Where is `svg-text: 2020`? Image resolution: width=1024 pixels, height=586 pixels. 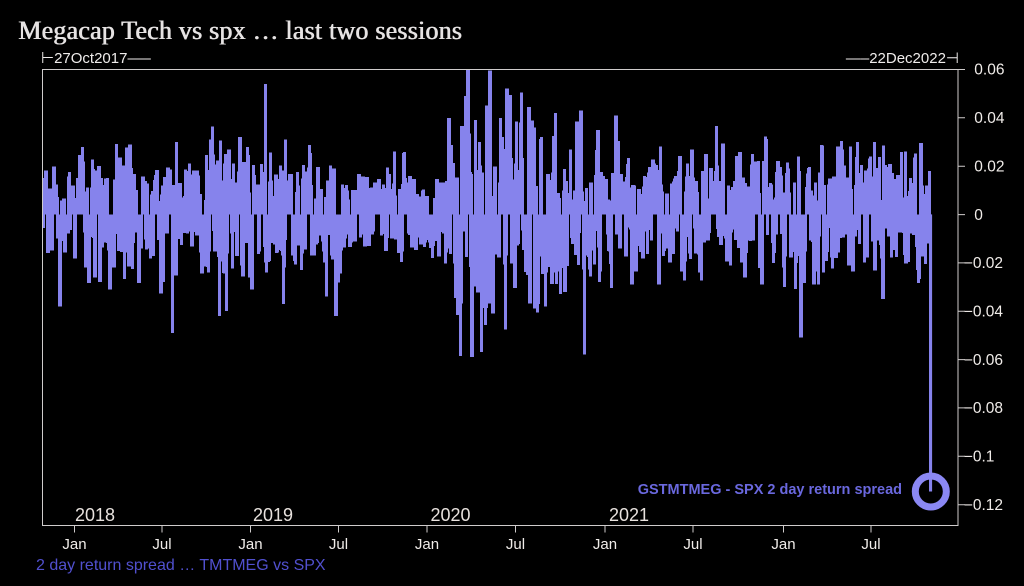
svg-text: 2020 is located at coordinates (450, 515).